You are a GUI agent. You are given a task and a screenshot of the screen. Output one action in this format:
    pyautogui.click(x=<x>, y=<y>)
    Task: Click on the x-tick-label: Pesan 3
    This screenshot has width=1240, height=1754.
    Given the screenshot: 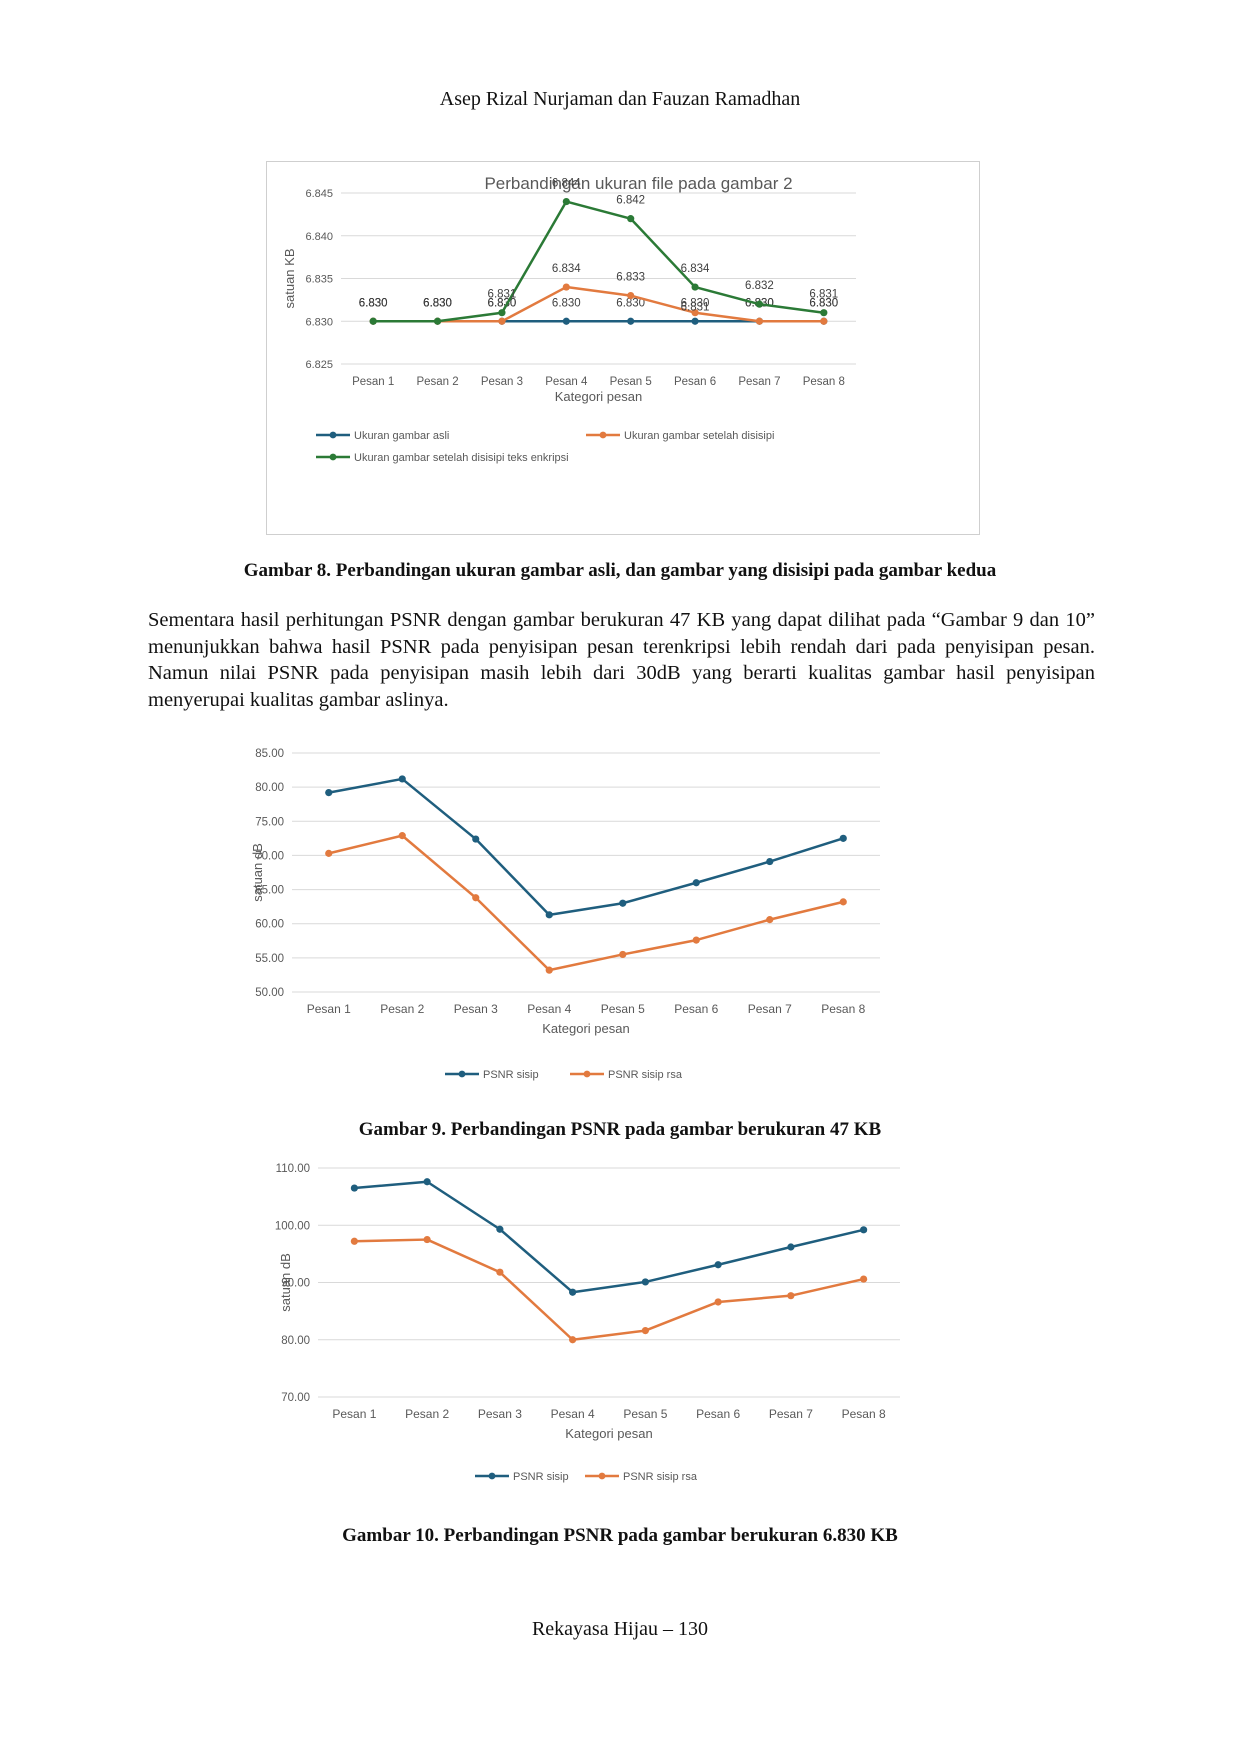 What is the action you would take?
    pyautogui.click(x=500, y=1414)
    